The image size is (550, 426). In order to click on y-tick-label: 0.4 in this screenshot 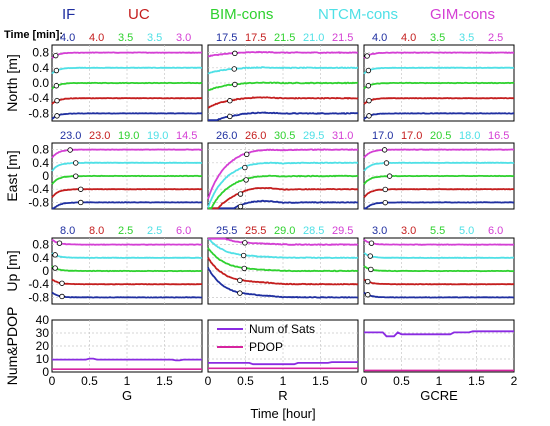, I will do `click(40, 258)`.